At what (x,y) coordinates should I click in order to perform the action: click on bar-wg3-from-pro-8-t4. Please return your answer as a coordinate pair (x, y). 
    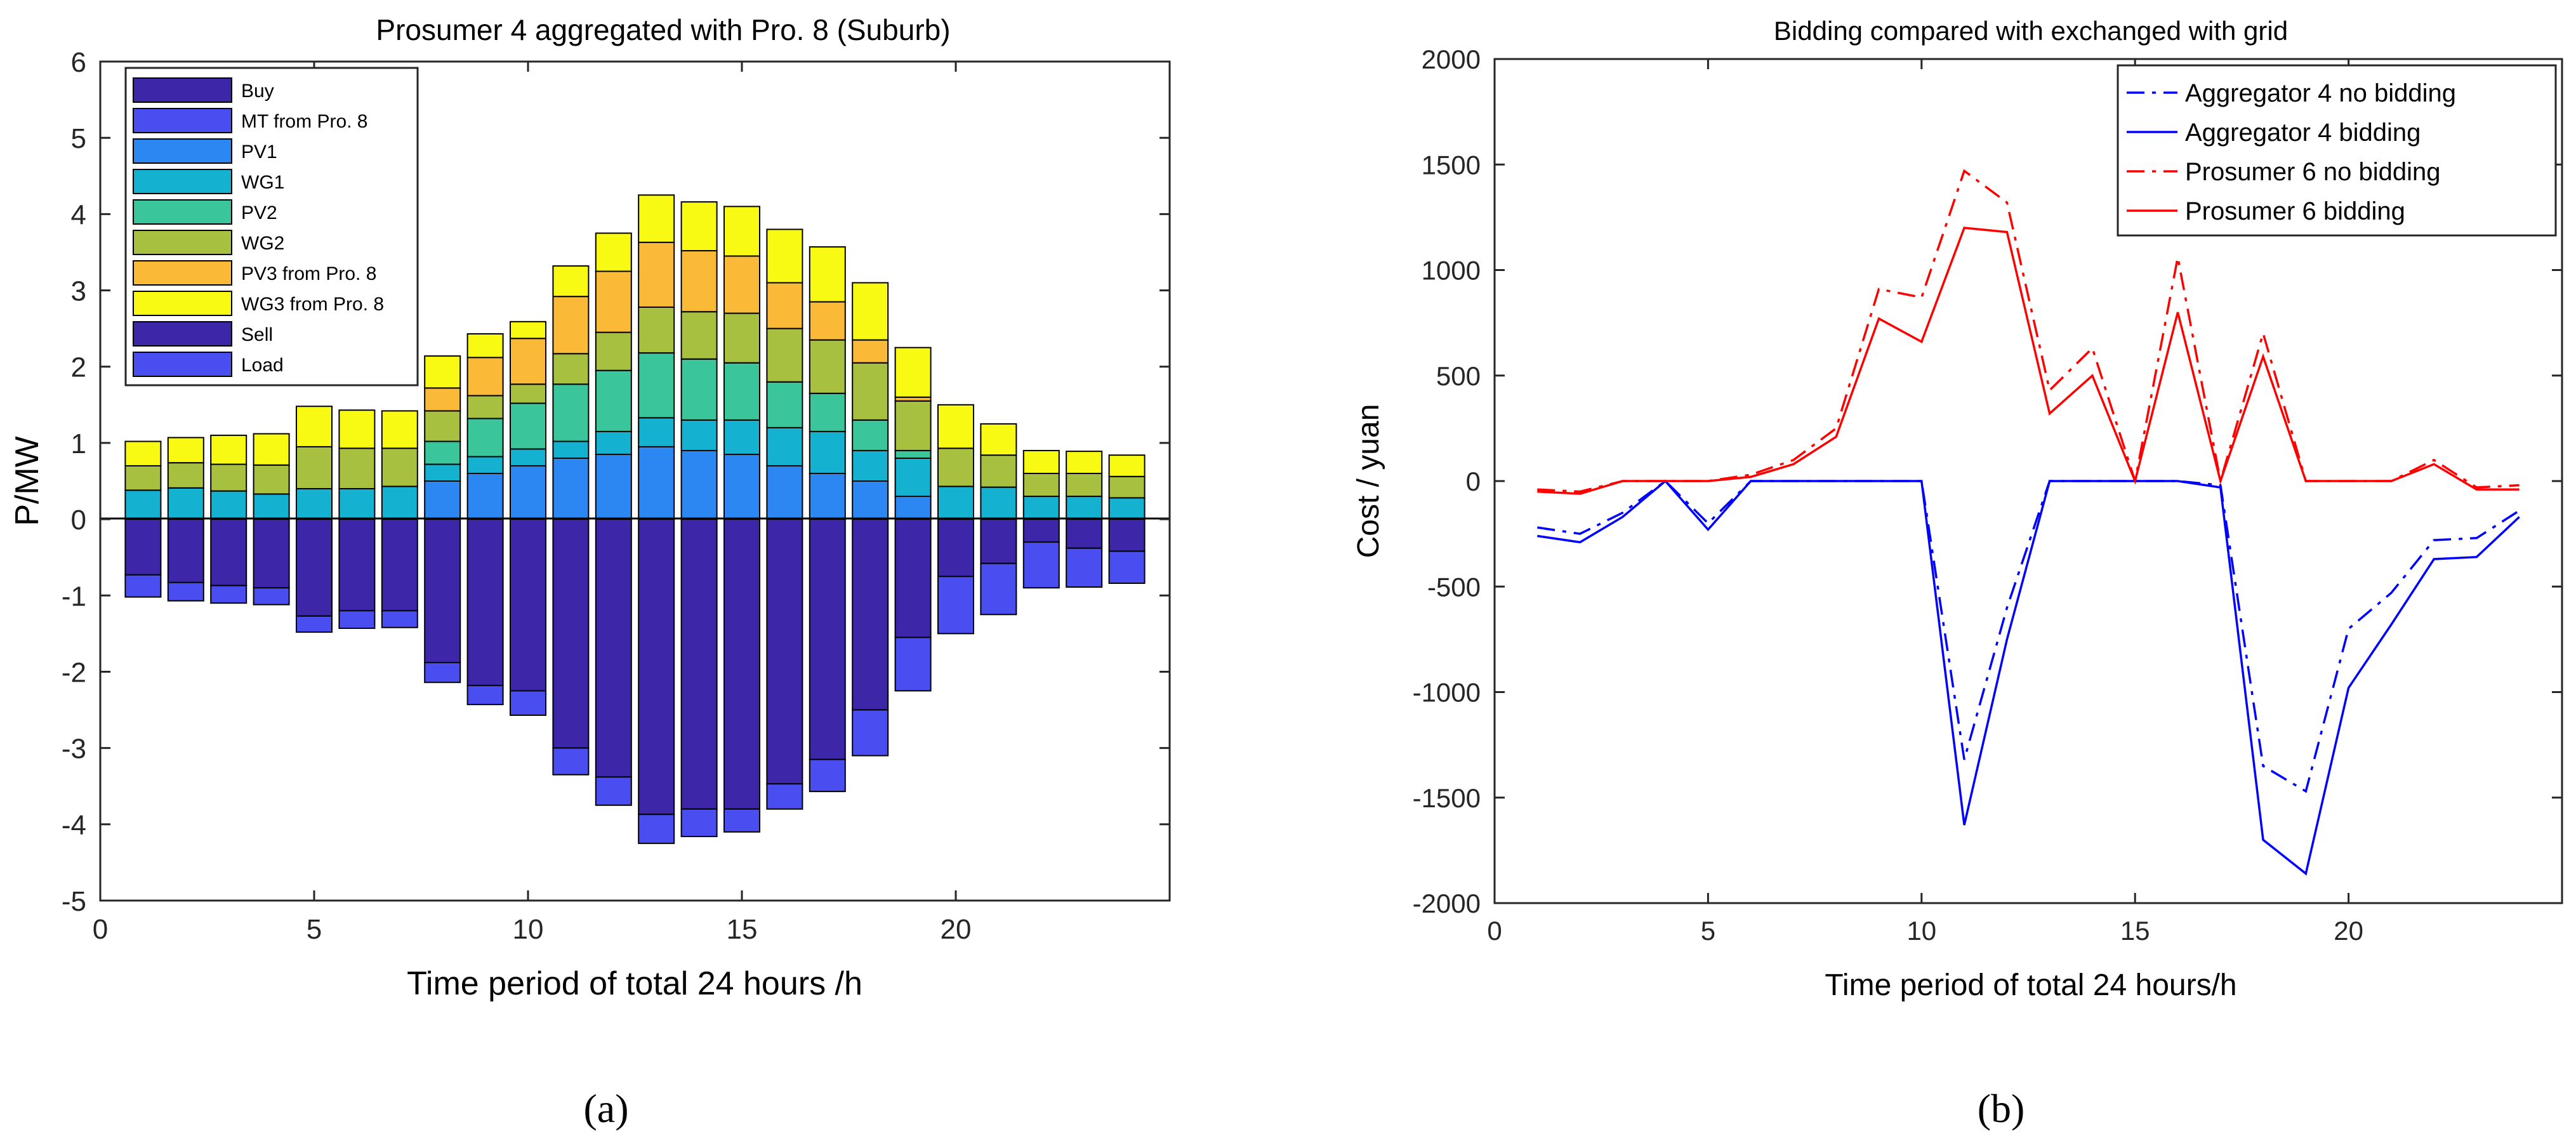
    Looking at the image, I should click on (271, 449).